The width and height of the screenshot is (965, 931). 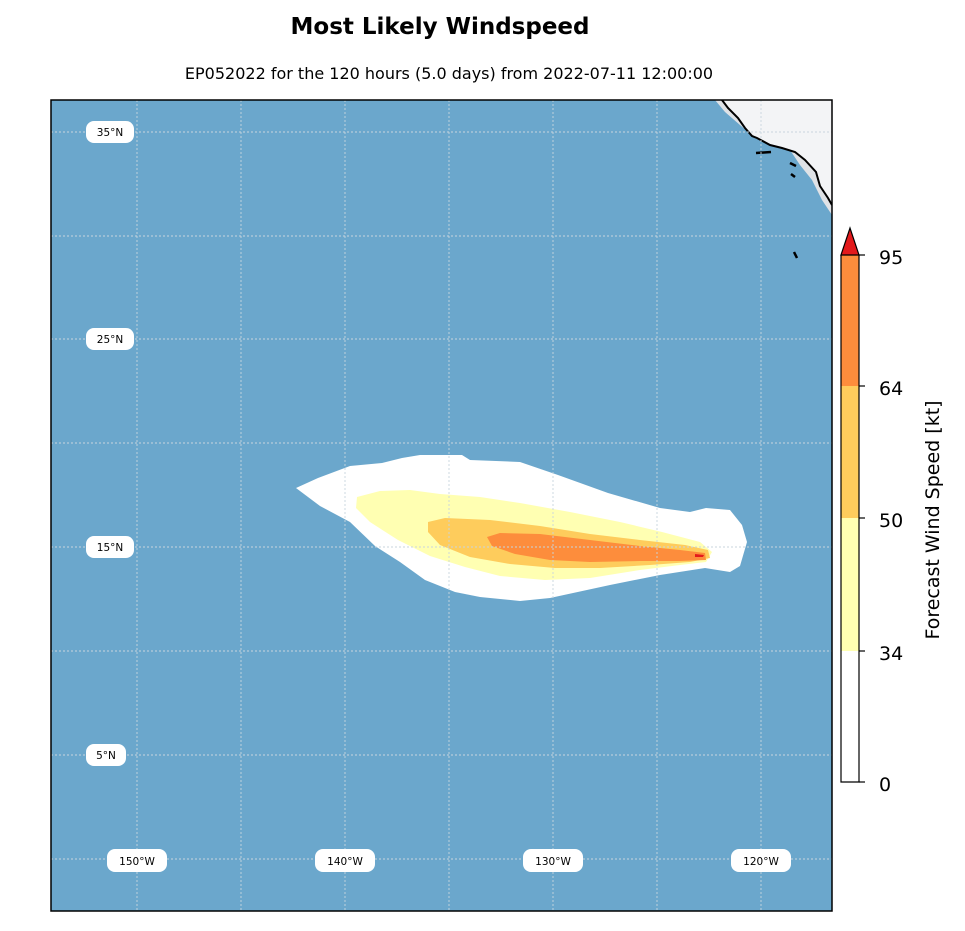 I want to click on lat-label-35n: 35°N, so click(x=110, y=132).